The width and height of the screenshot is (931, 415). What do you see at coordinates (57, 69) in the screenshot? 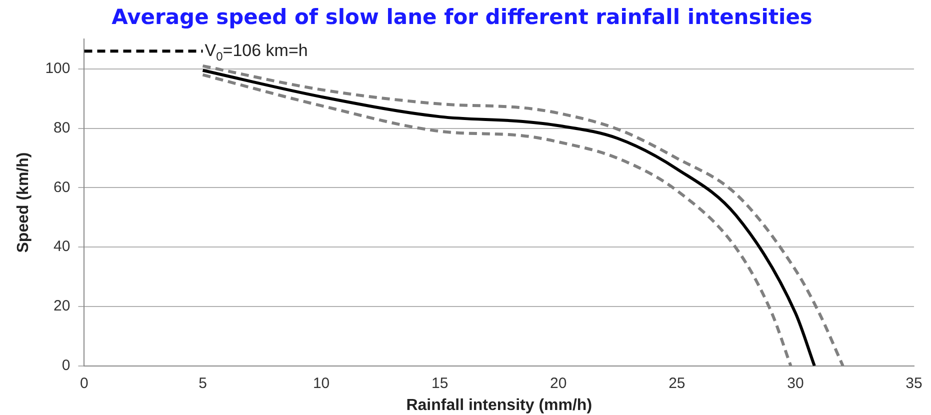
I see `y-tick-label: 100` at bounding box center [57, 69].